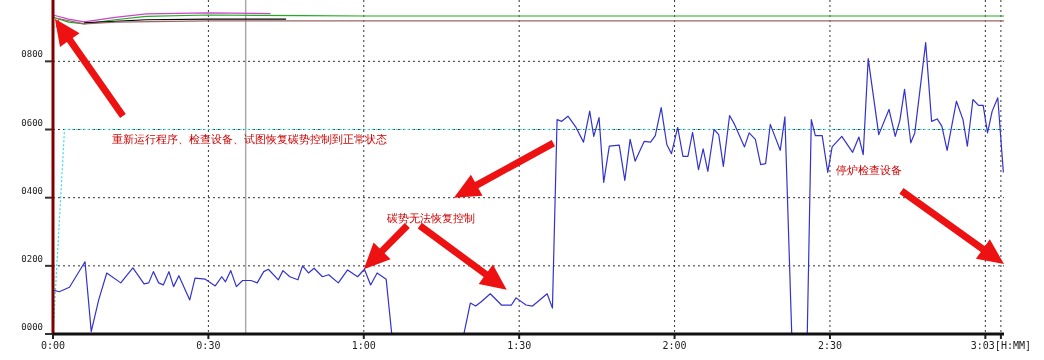 The image size is (1044, 360). I want to click on y-tick-label: 0600, so click(32, 122).